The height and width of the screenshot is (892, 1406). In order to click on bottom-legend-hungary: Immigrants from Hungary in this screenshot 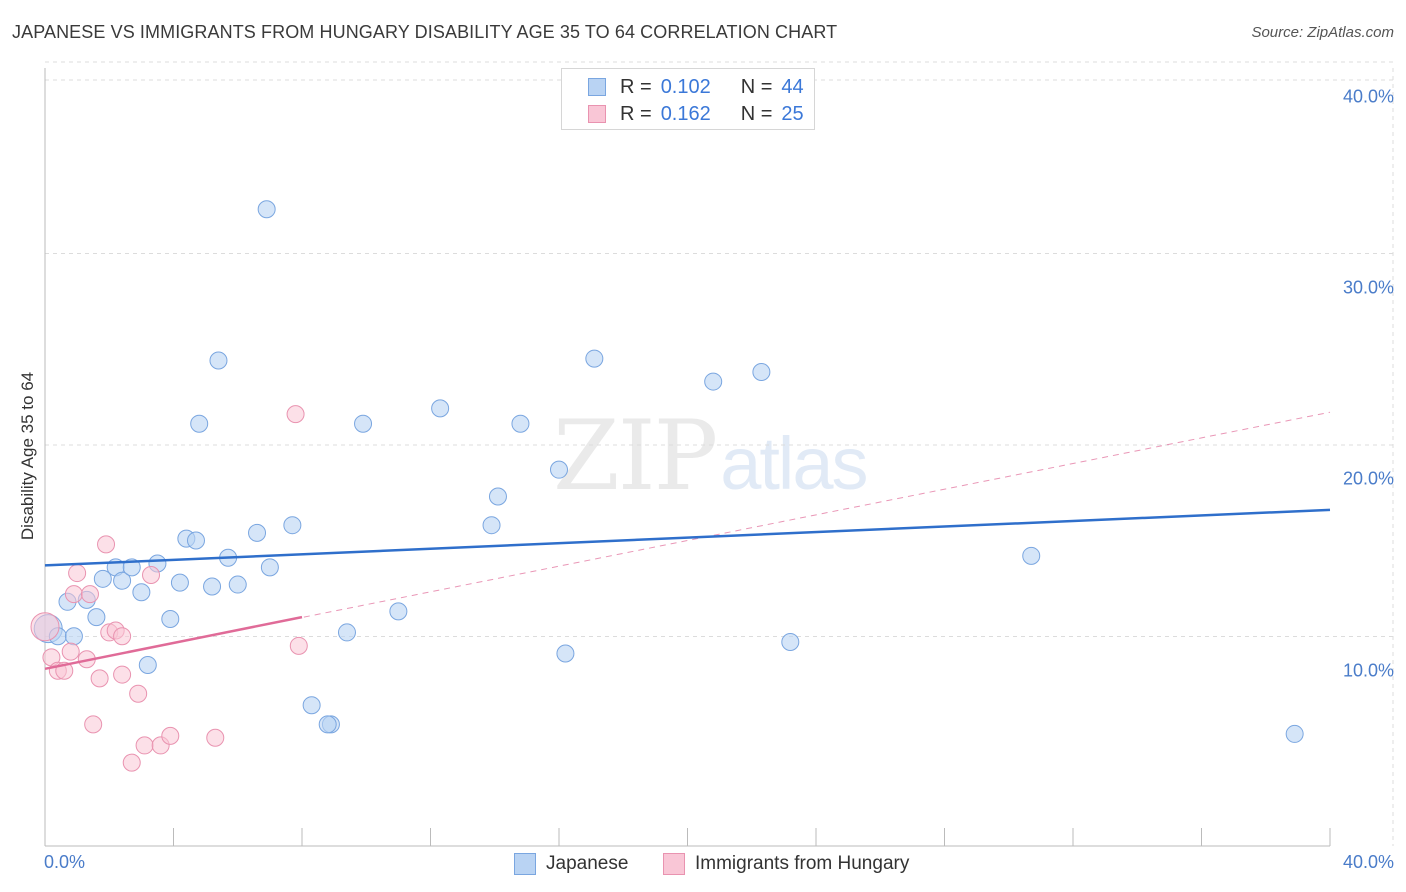, I will do `click(786, 864)`.